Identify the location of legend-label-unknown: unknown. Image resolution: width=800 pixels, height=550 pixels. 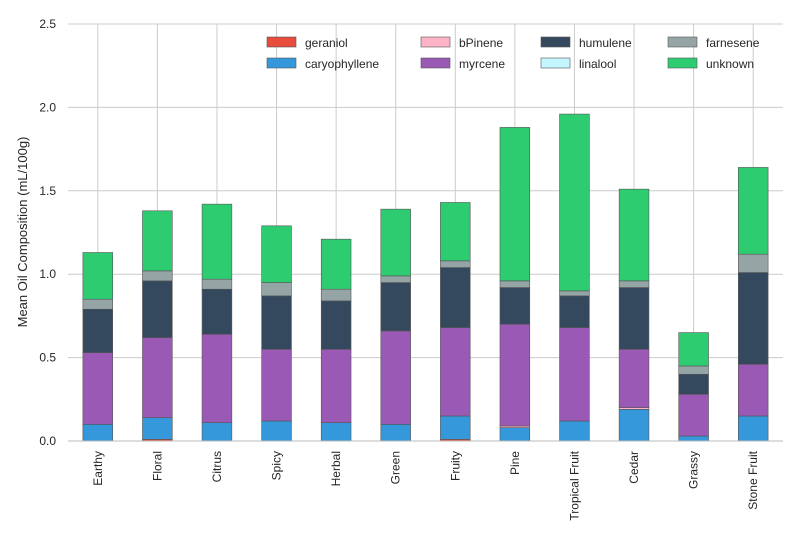
(730, 64).